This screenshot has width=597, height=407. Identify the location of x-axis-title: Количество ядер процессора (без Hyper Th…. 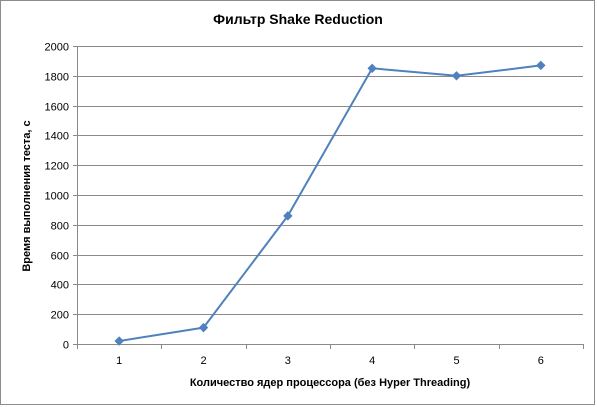
(330, 383).